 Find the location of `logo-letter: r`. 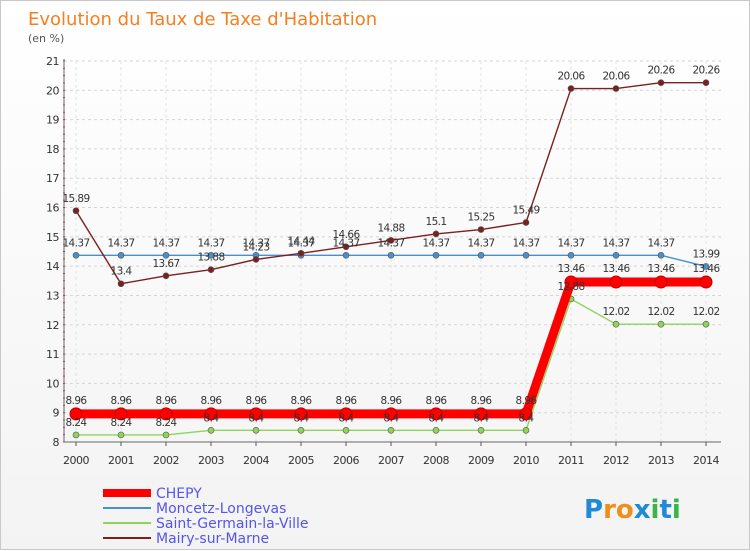

logo-letter: r is located at coordinates (609, 510).